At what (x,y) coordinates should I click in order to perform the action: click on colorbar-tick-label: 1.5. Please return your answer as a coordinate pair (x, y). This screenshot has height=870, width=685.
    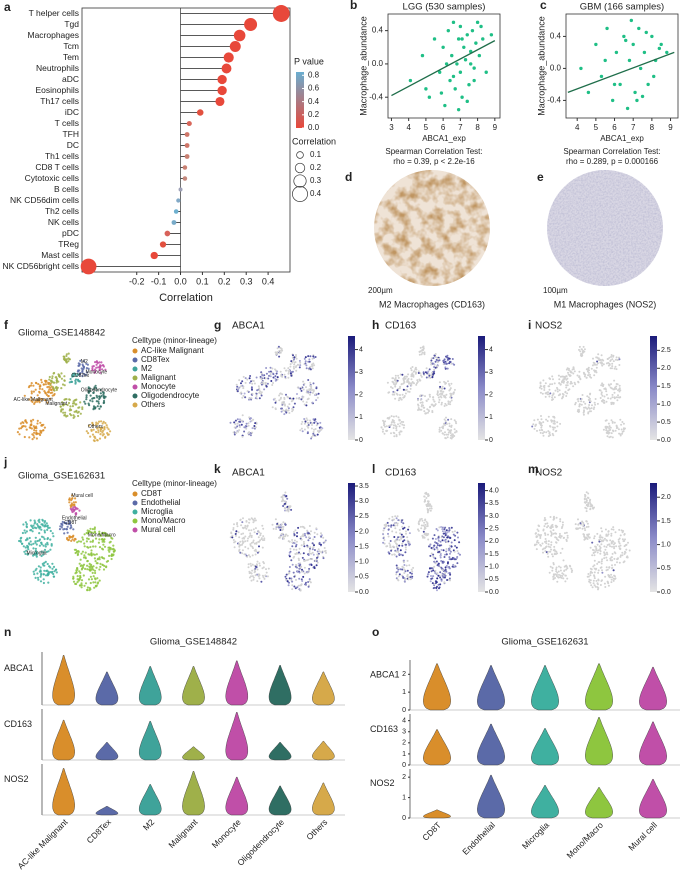
    Looking at the image, I should click on (666, 386).